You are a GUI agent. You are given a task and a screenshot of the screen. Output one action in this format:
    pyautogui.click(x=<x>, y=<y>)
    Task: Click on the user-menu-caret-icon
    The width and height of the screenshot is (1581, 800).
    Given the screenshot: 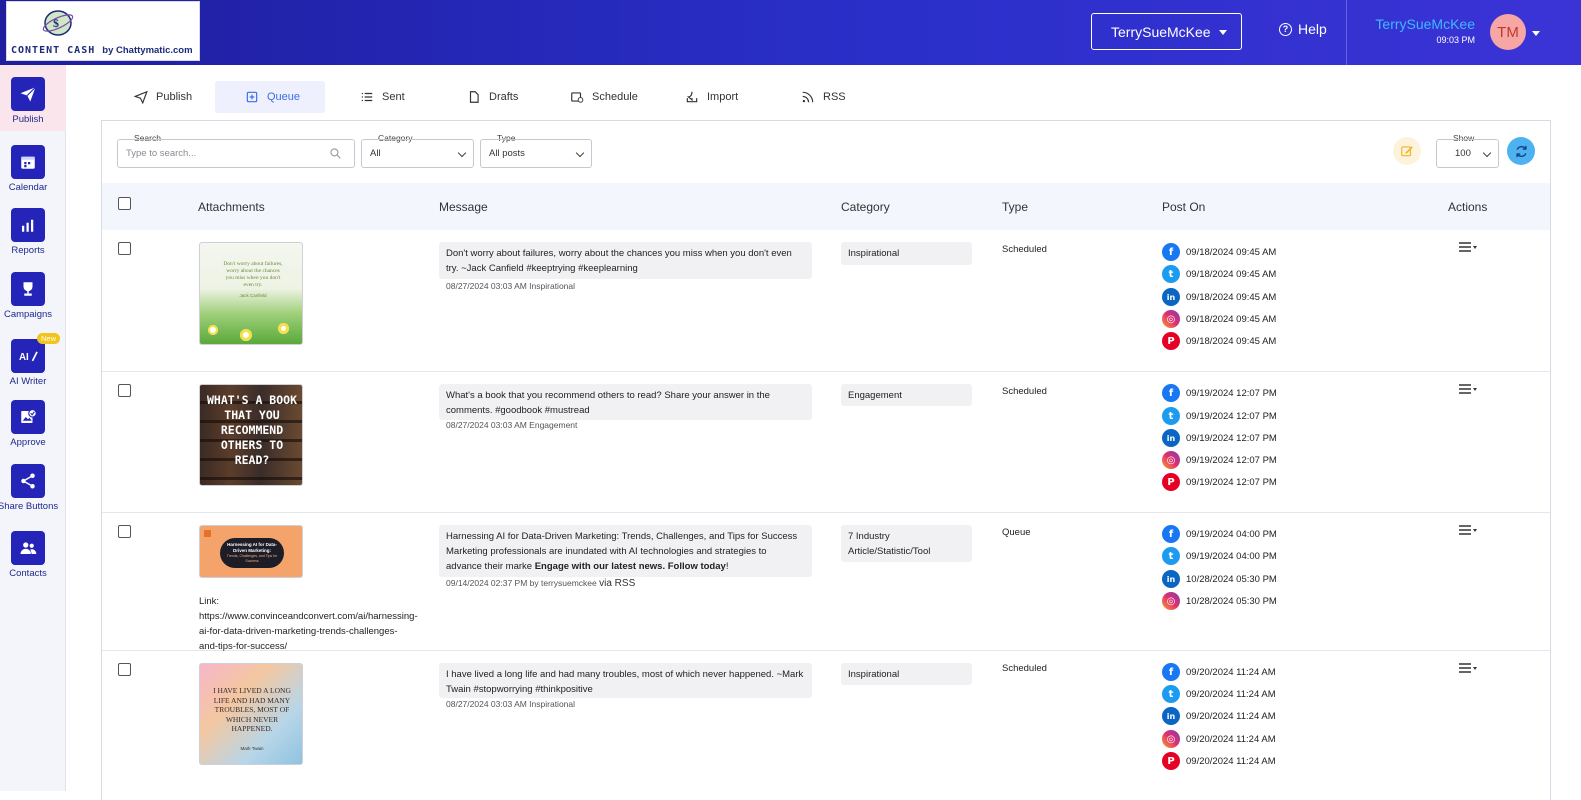 What is the action you would take?
    pyautogui.click(x=1536, y=33)
    